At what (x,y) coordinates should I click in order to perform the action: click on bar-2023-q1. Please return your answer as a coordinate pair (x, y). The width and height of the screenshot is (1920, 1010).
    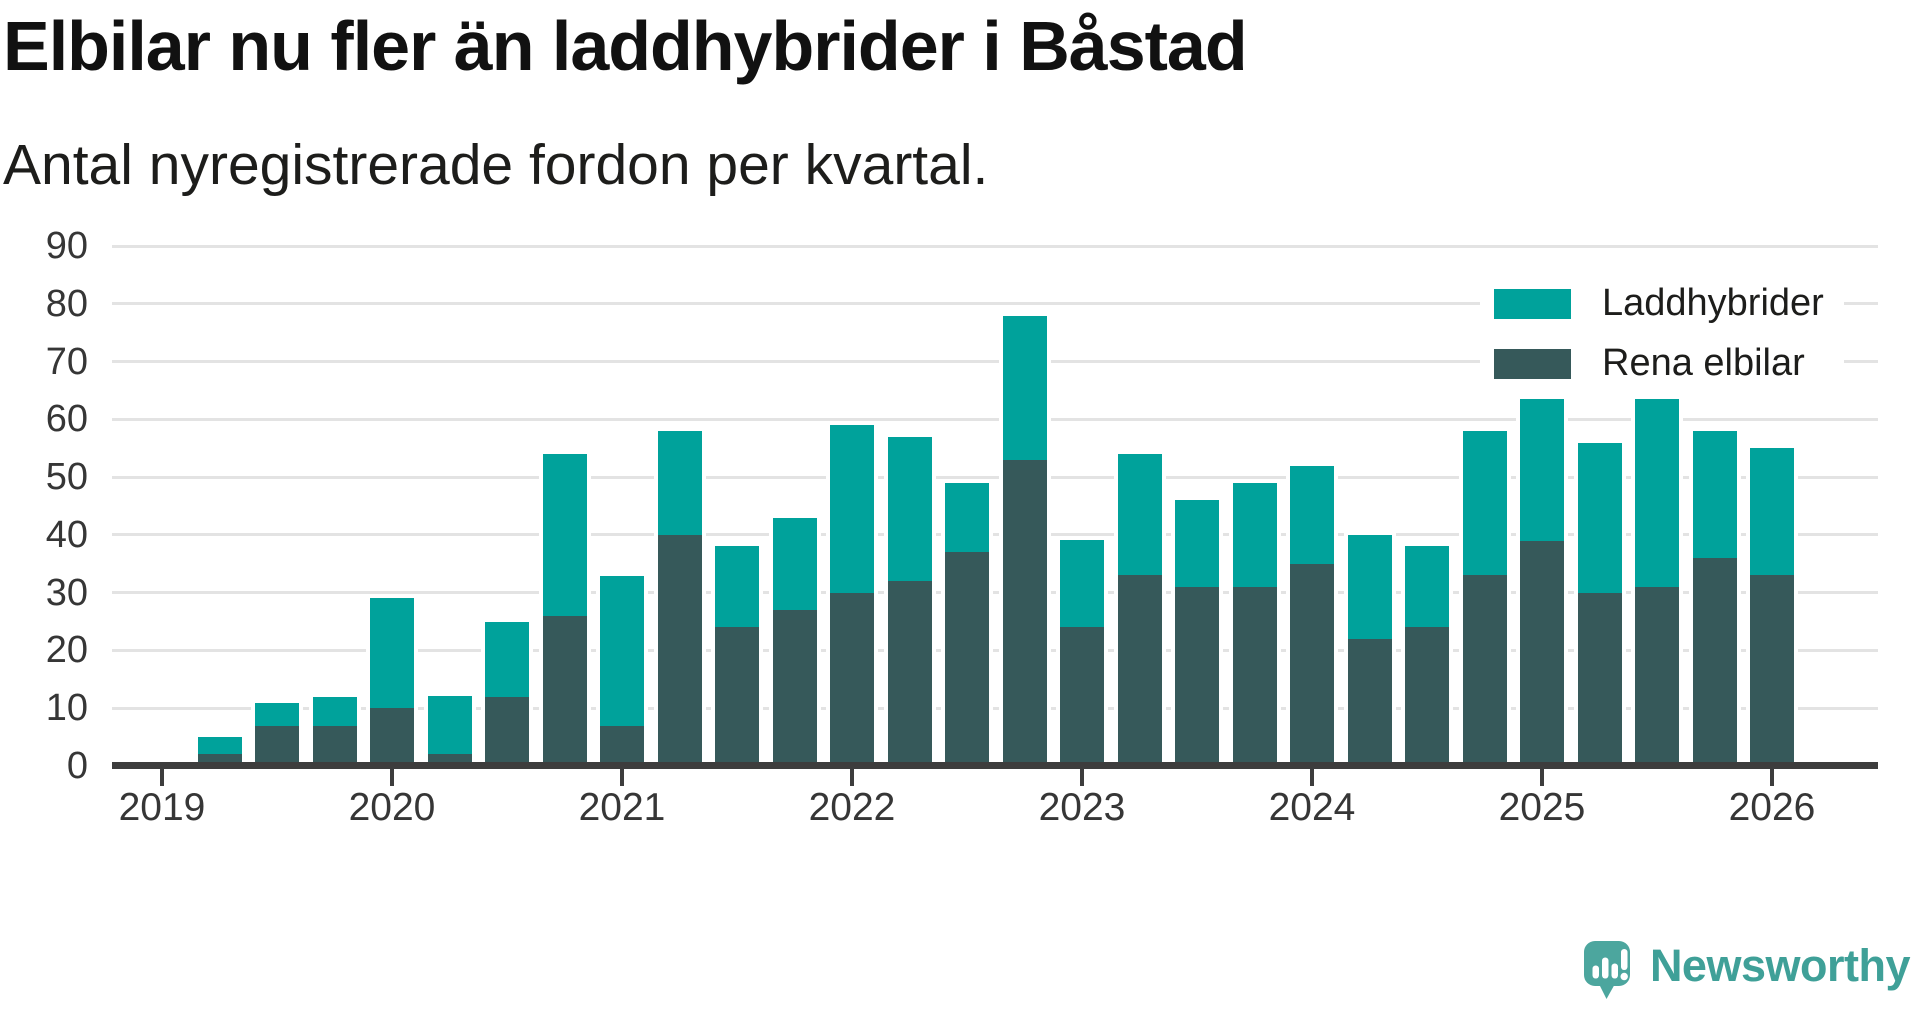
    Looking at the image, I should click on (1082, 653).